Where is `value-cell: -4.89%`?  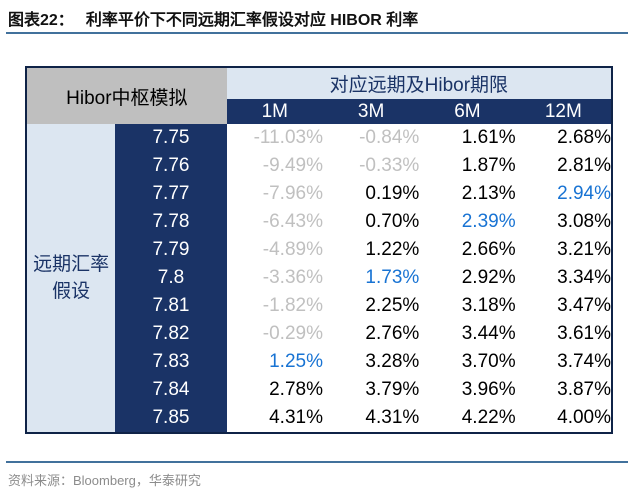 value-cell: -4.89% is located at coordinates (274, 250).